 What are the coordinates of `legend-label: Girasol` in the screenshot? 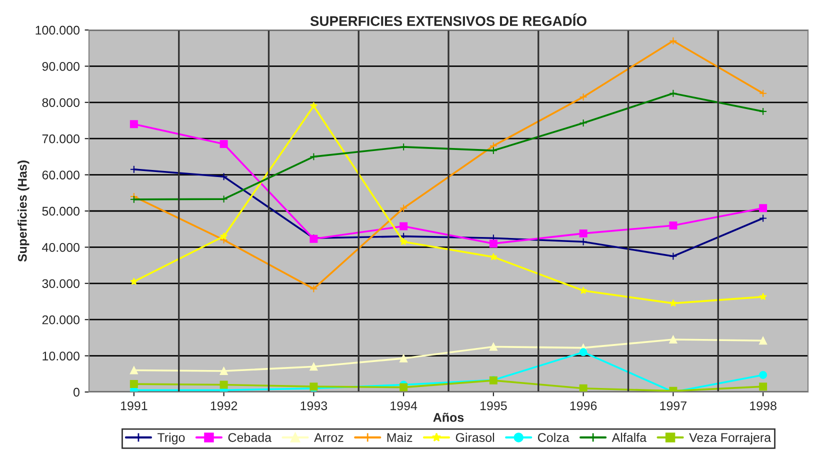 It's located at (475, 437).